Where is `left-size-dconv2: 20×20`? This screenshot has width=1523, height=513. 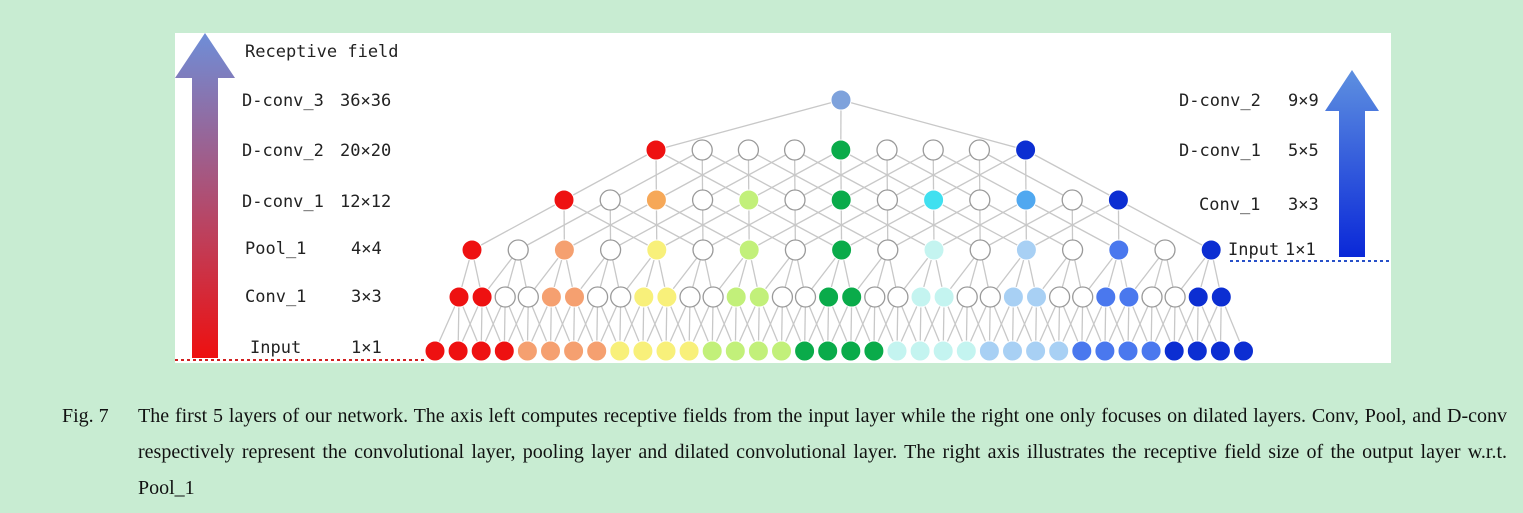 left-size-dconv2: 20×20 is located at coordinates (366, 151).